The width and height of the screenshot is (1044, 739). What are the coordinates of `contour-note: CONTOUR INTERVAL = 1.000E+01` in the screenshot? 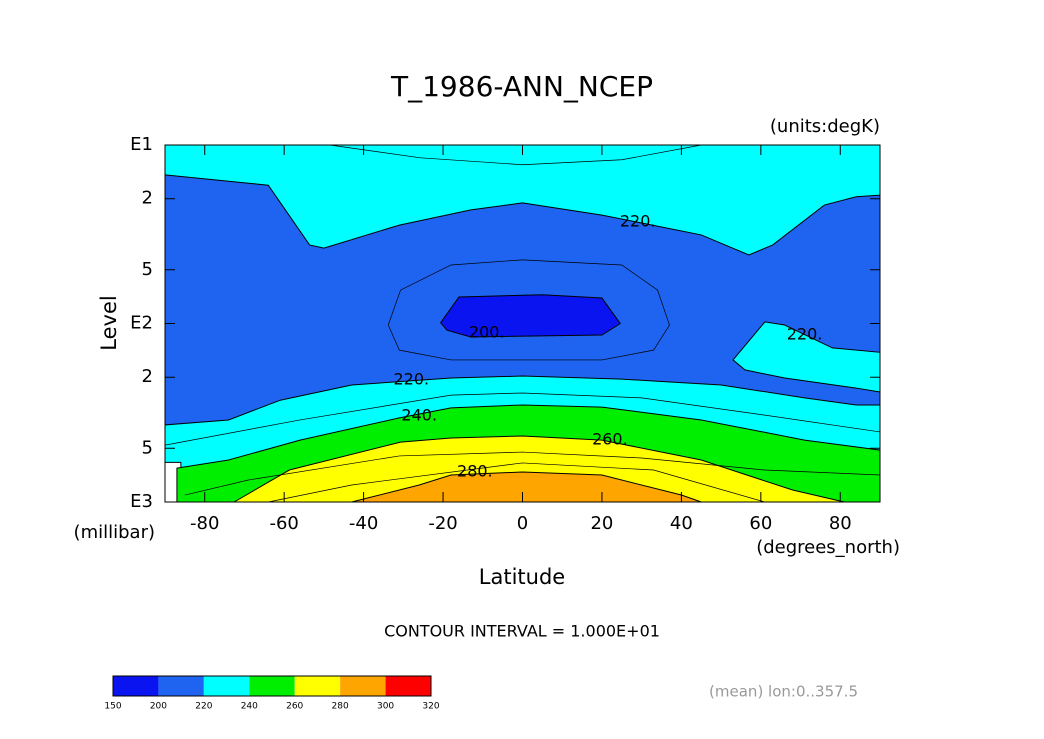 It's located at (522, 631).